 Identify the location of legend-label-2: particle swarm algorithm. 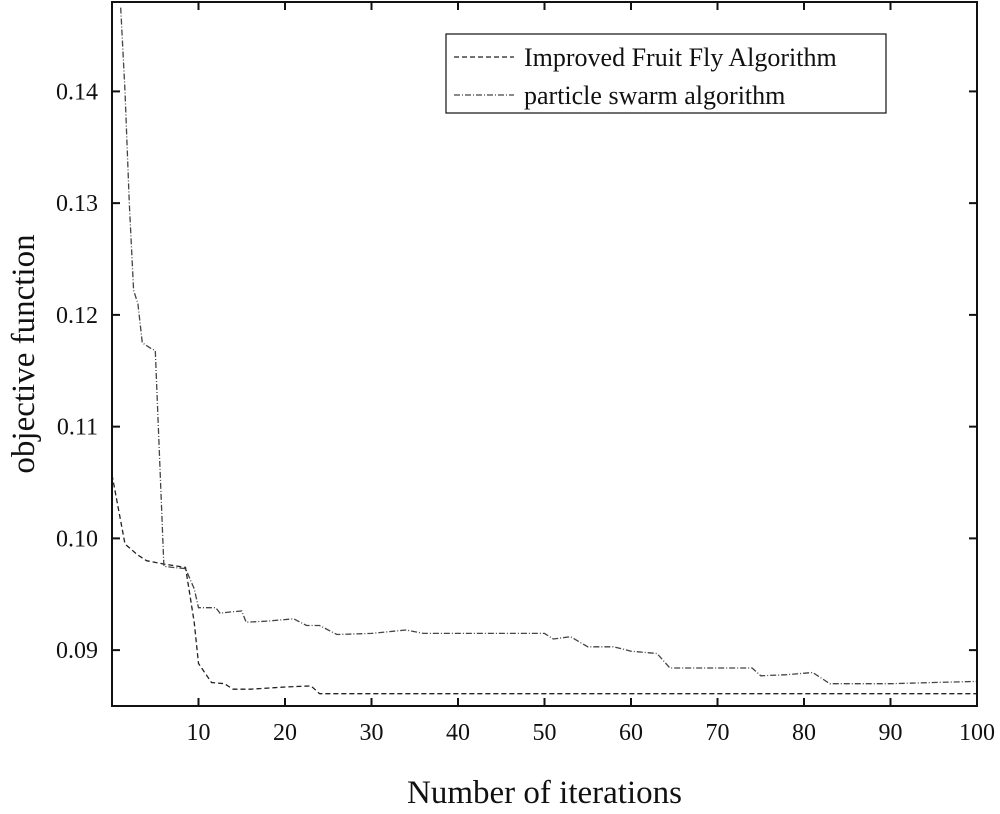
(654, 95).